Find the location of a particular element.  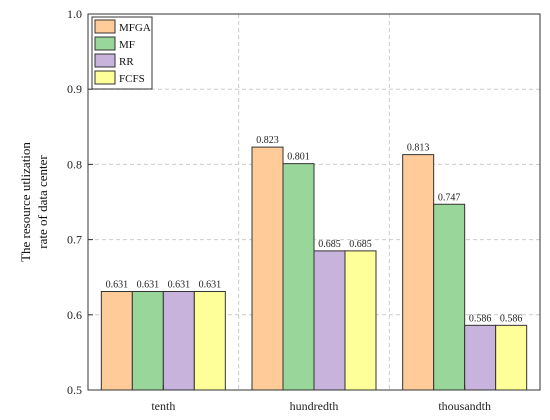

data-label-fcfs-tenth: 0.631 is located at coordinates (210, 284).